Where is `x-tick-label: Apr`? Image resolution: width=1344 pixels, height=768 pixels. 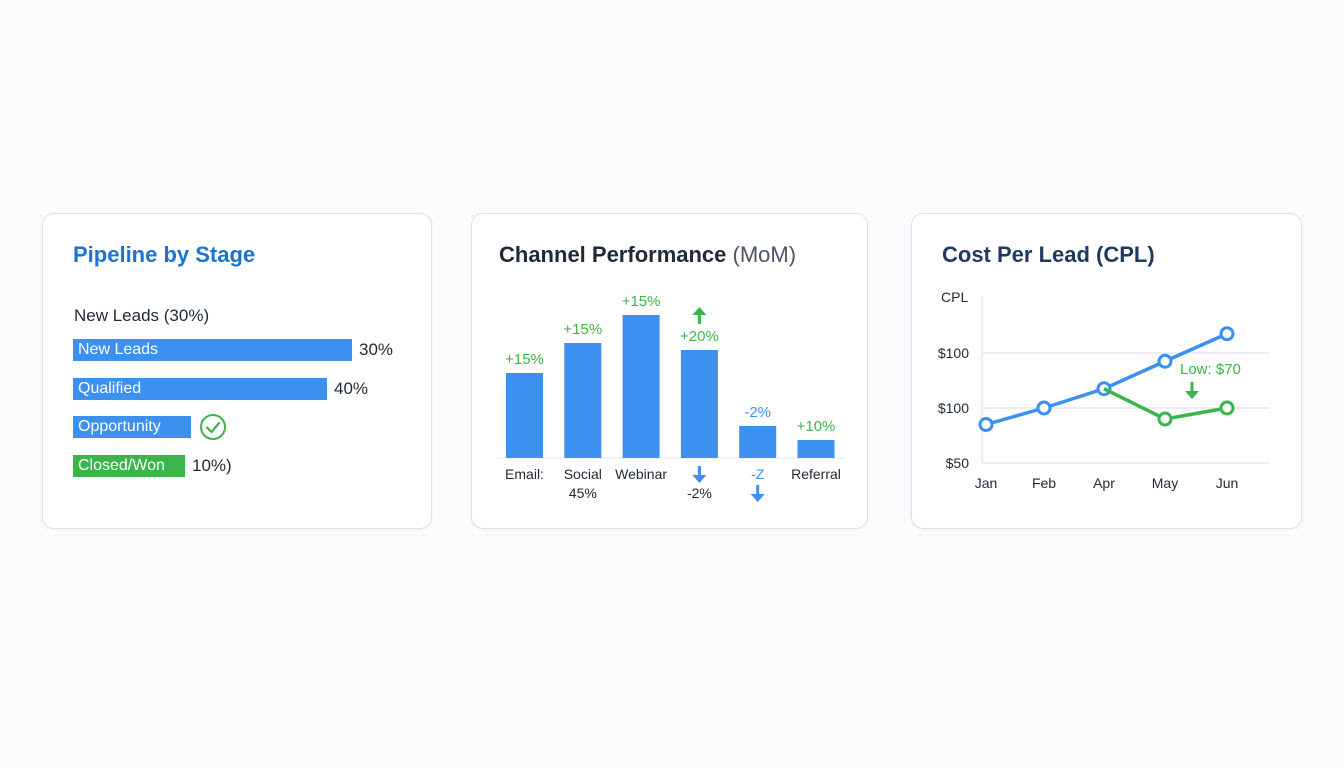
x-tick-label: Apr is located at coordinates (1104, 483).